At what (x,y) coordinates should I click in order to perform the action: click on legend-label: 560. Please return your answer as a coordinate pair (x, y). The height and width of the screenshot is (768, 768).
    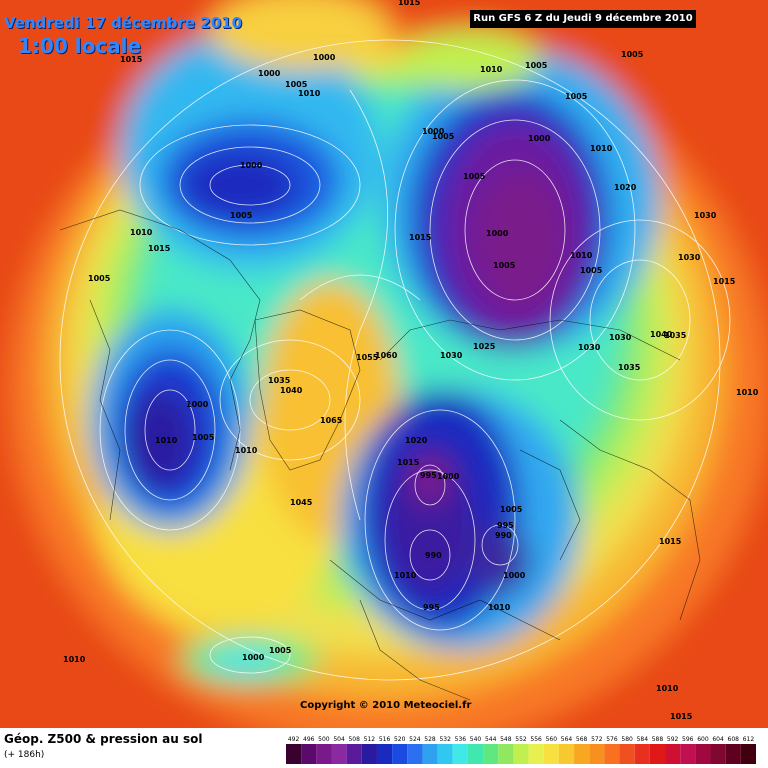
    Looking at the image, I should click on (552, 739).